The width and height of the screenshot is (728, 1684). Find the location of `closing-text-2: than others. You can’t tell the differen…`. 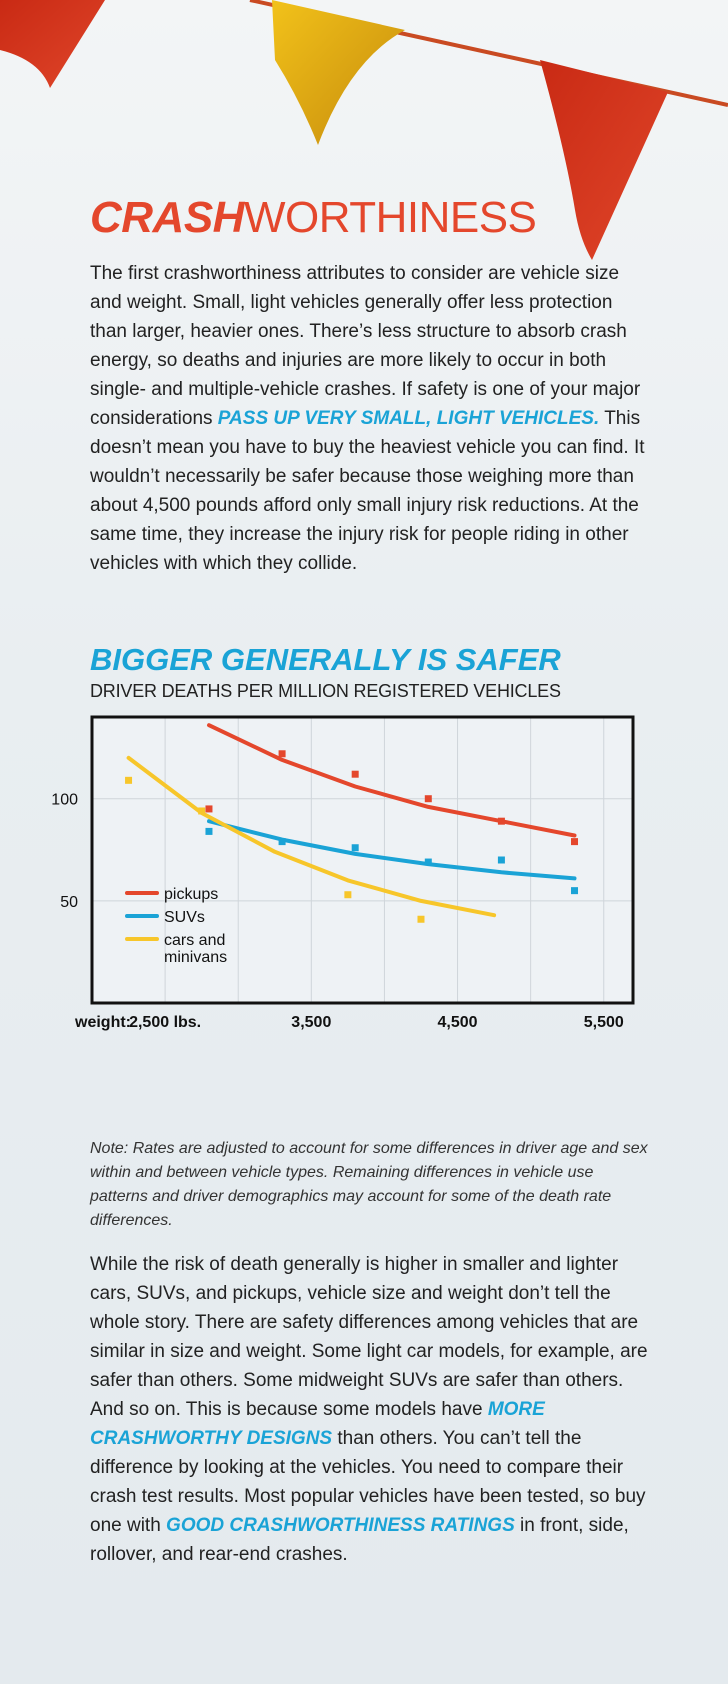

closing-text-2: than others. You can’t tell the differen… is located at coordinates (368, 1482).